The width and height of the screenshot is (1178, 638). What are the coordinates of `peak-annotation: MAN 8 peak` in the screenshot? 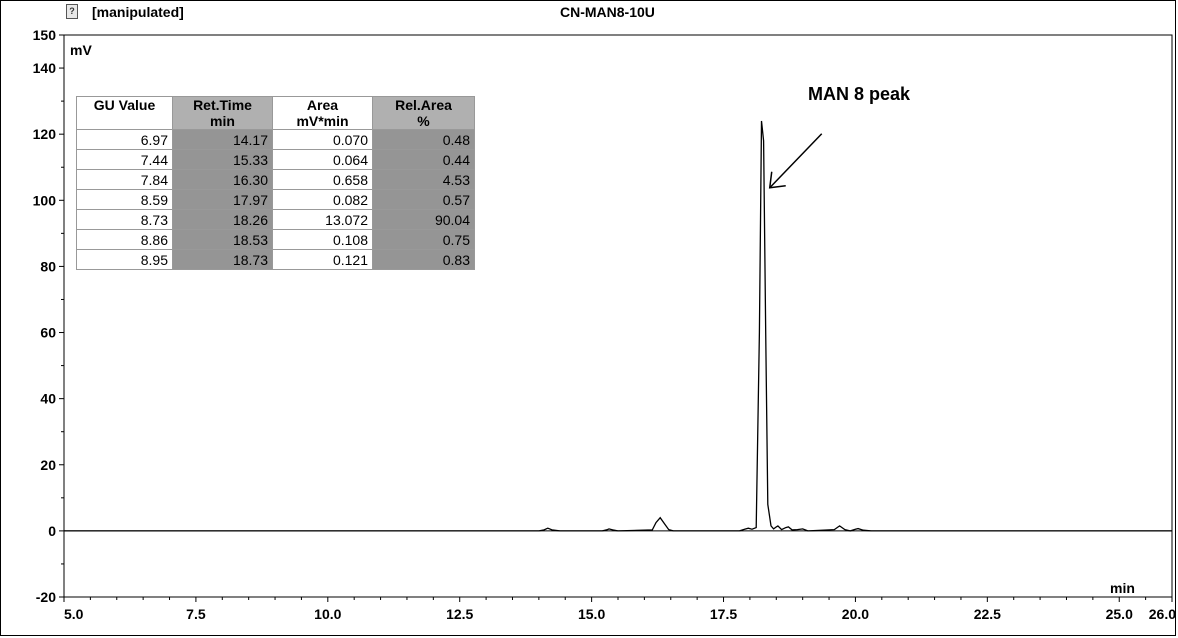 It's located at (859, 94).